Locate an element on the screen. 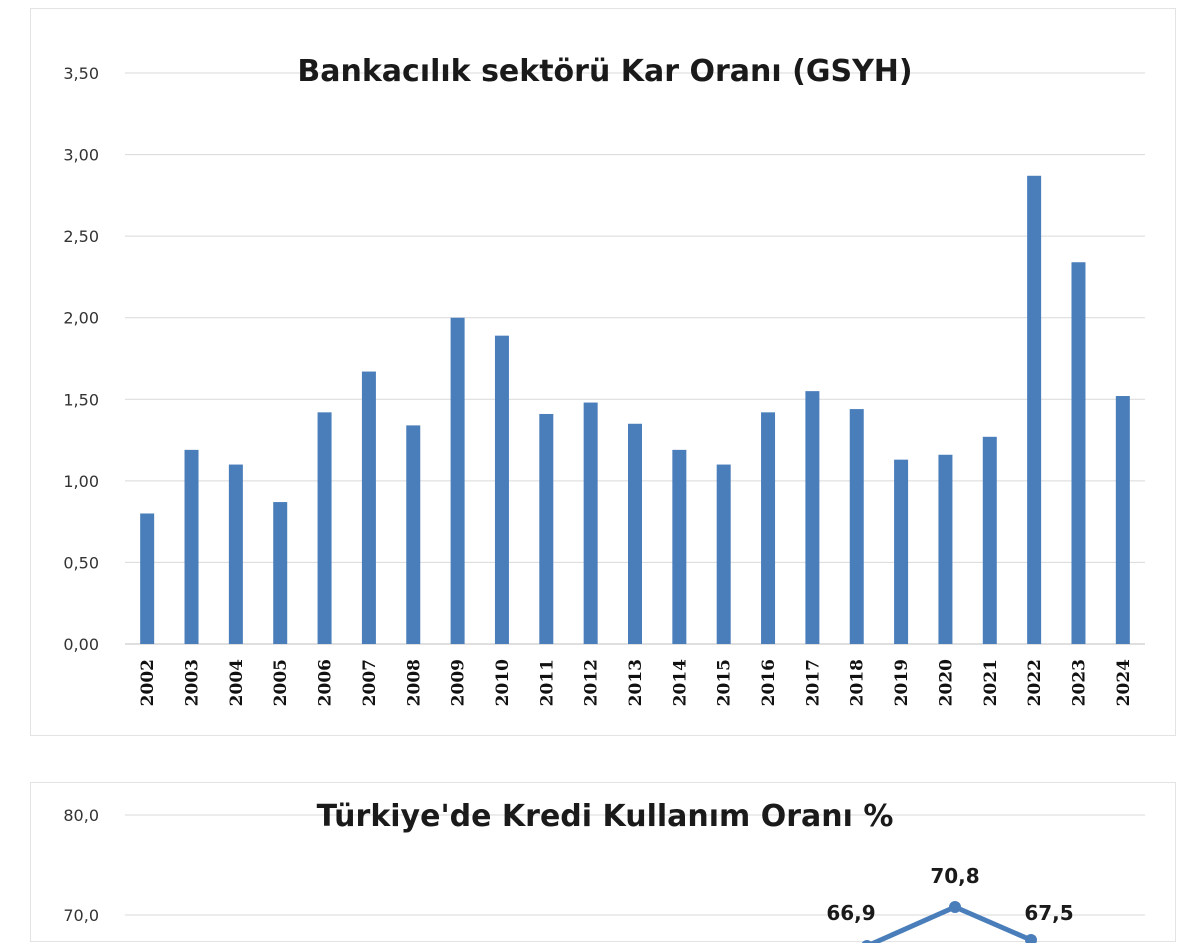 The height and width of the screenshot is (943, 1200). x-tick-label: 2013 is located at coordinates (636, 682).